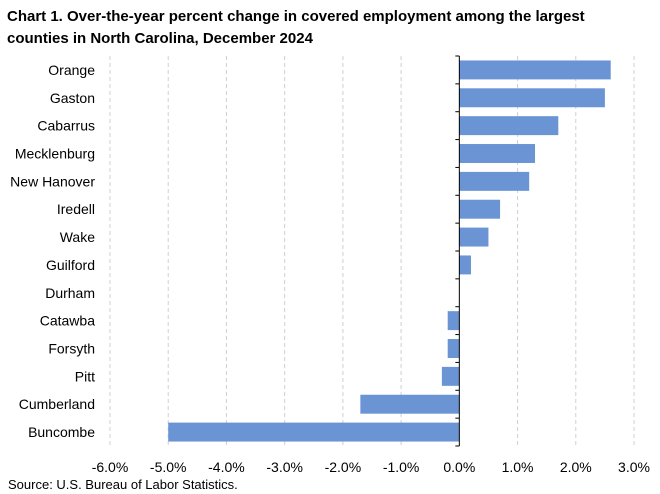  I want to click on category-label: Iredell, so click(76, 209).